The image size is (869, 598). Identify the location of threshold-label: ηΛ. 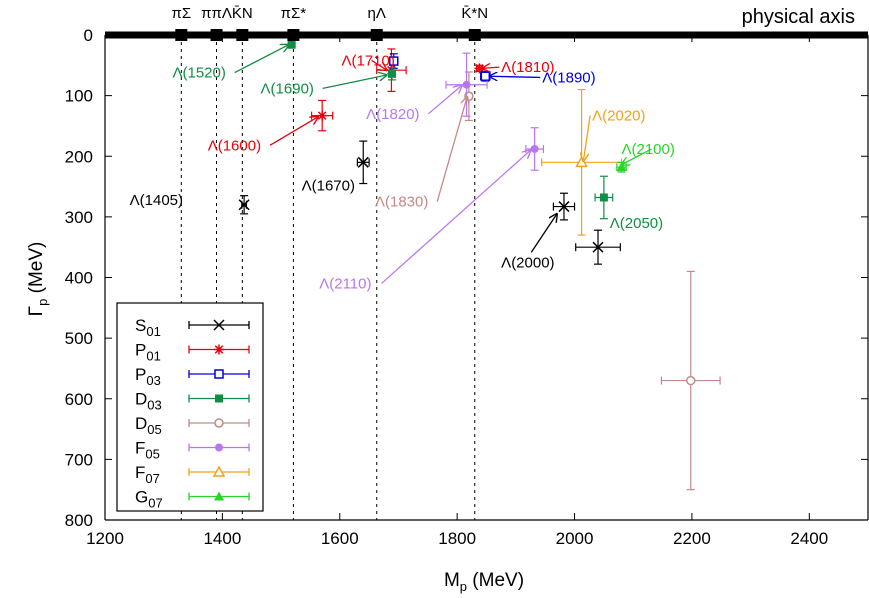
(377, 13).